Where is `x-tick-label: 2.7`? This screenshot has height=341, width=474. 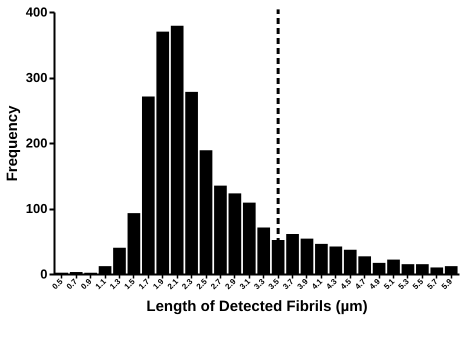 x-tick-label: 2.7 is located at coordinates (216, 284).